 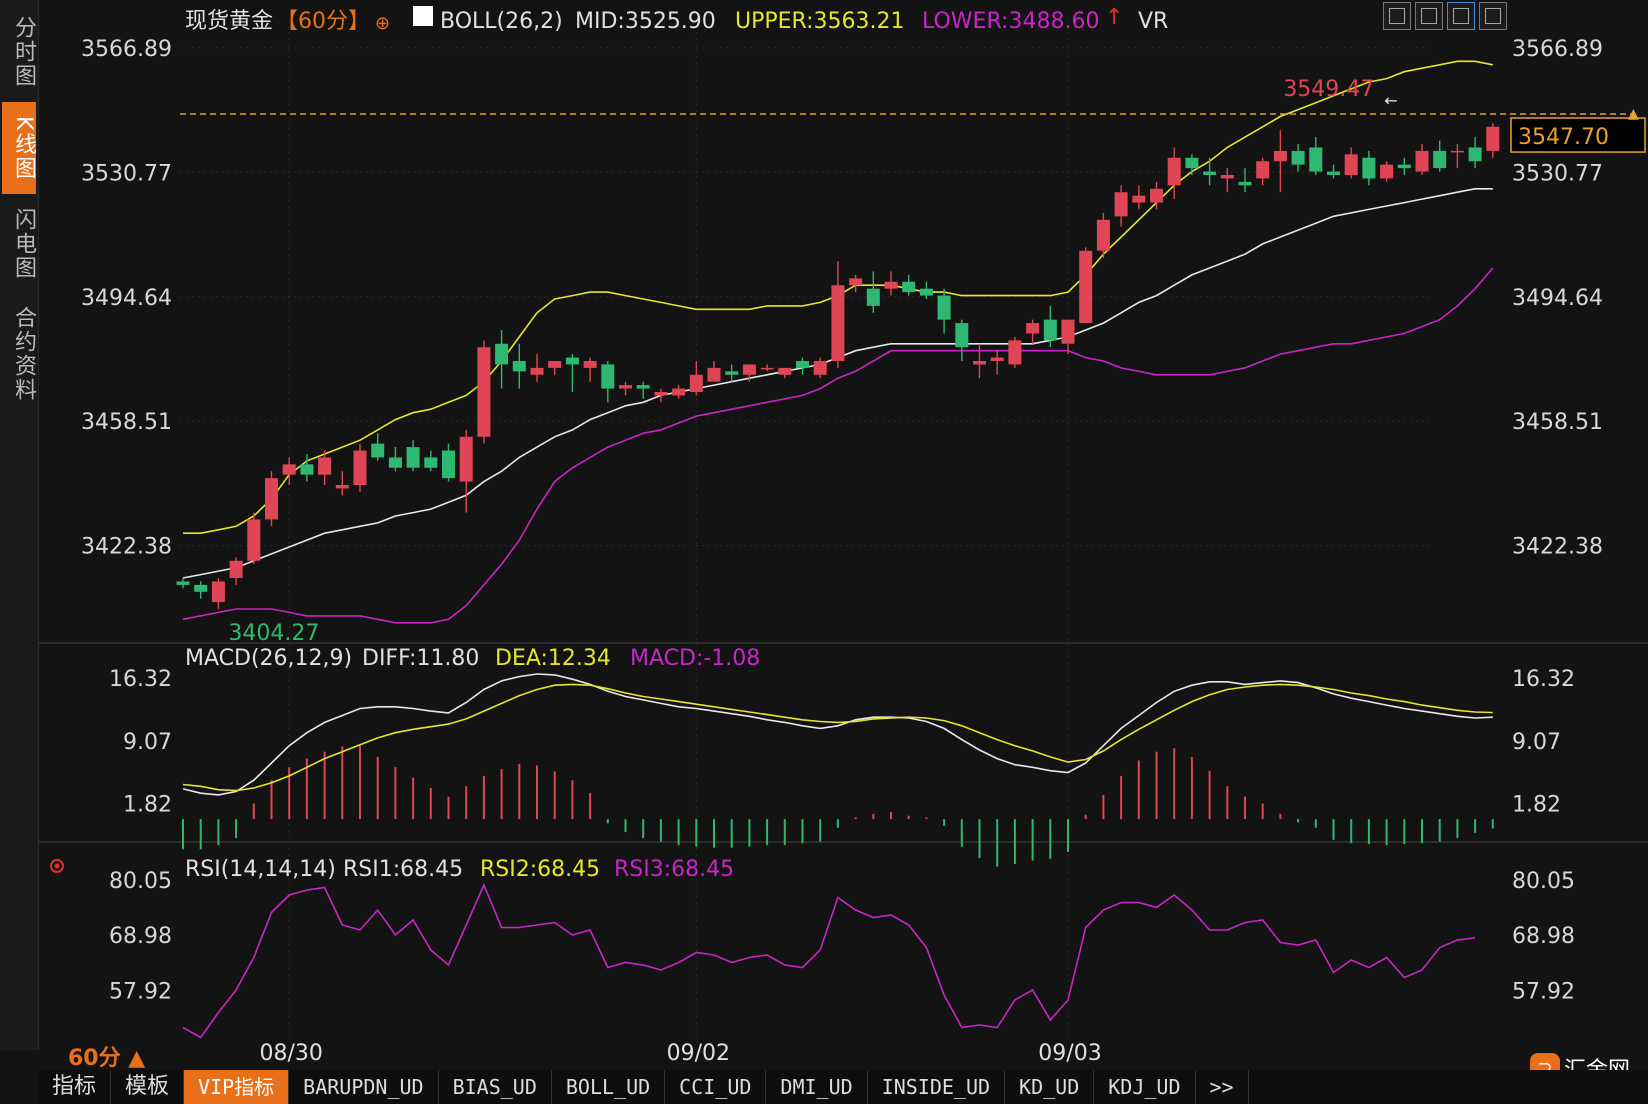 What do you see at coordinates (1536, 804) in the screenshot?
I see `macd-axis-label-right: 1.82` at bounding box center [1536, 804].